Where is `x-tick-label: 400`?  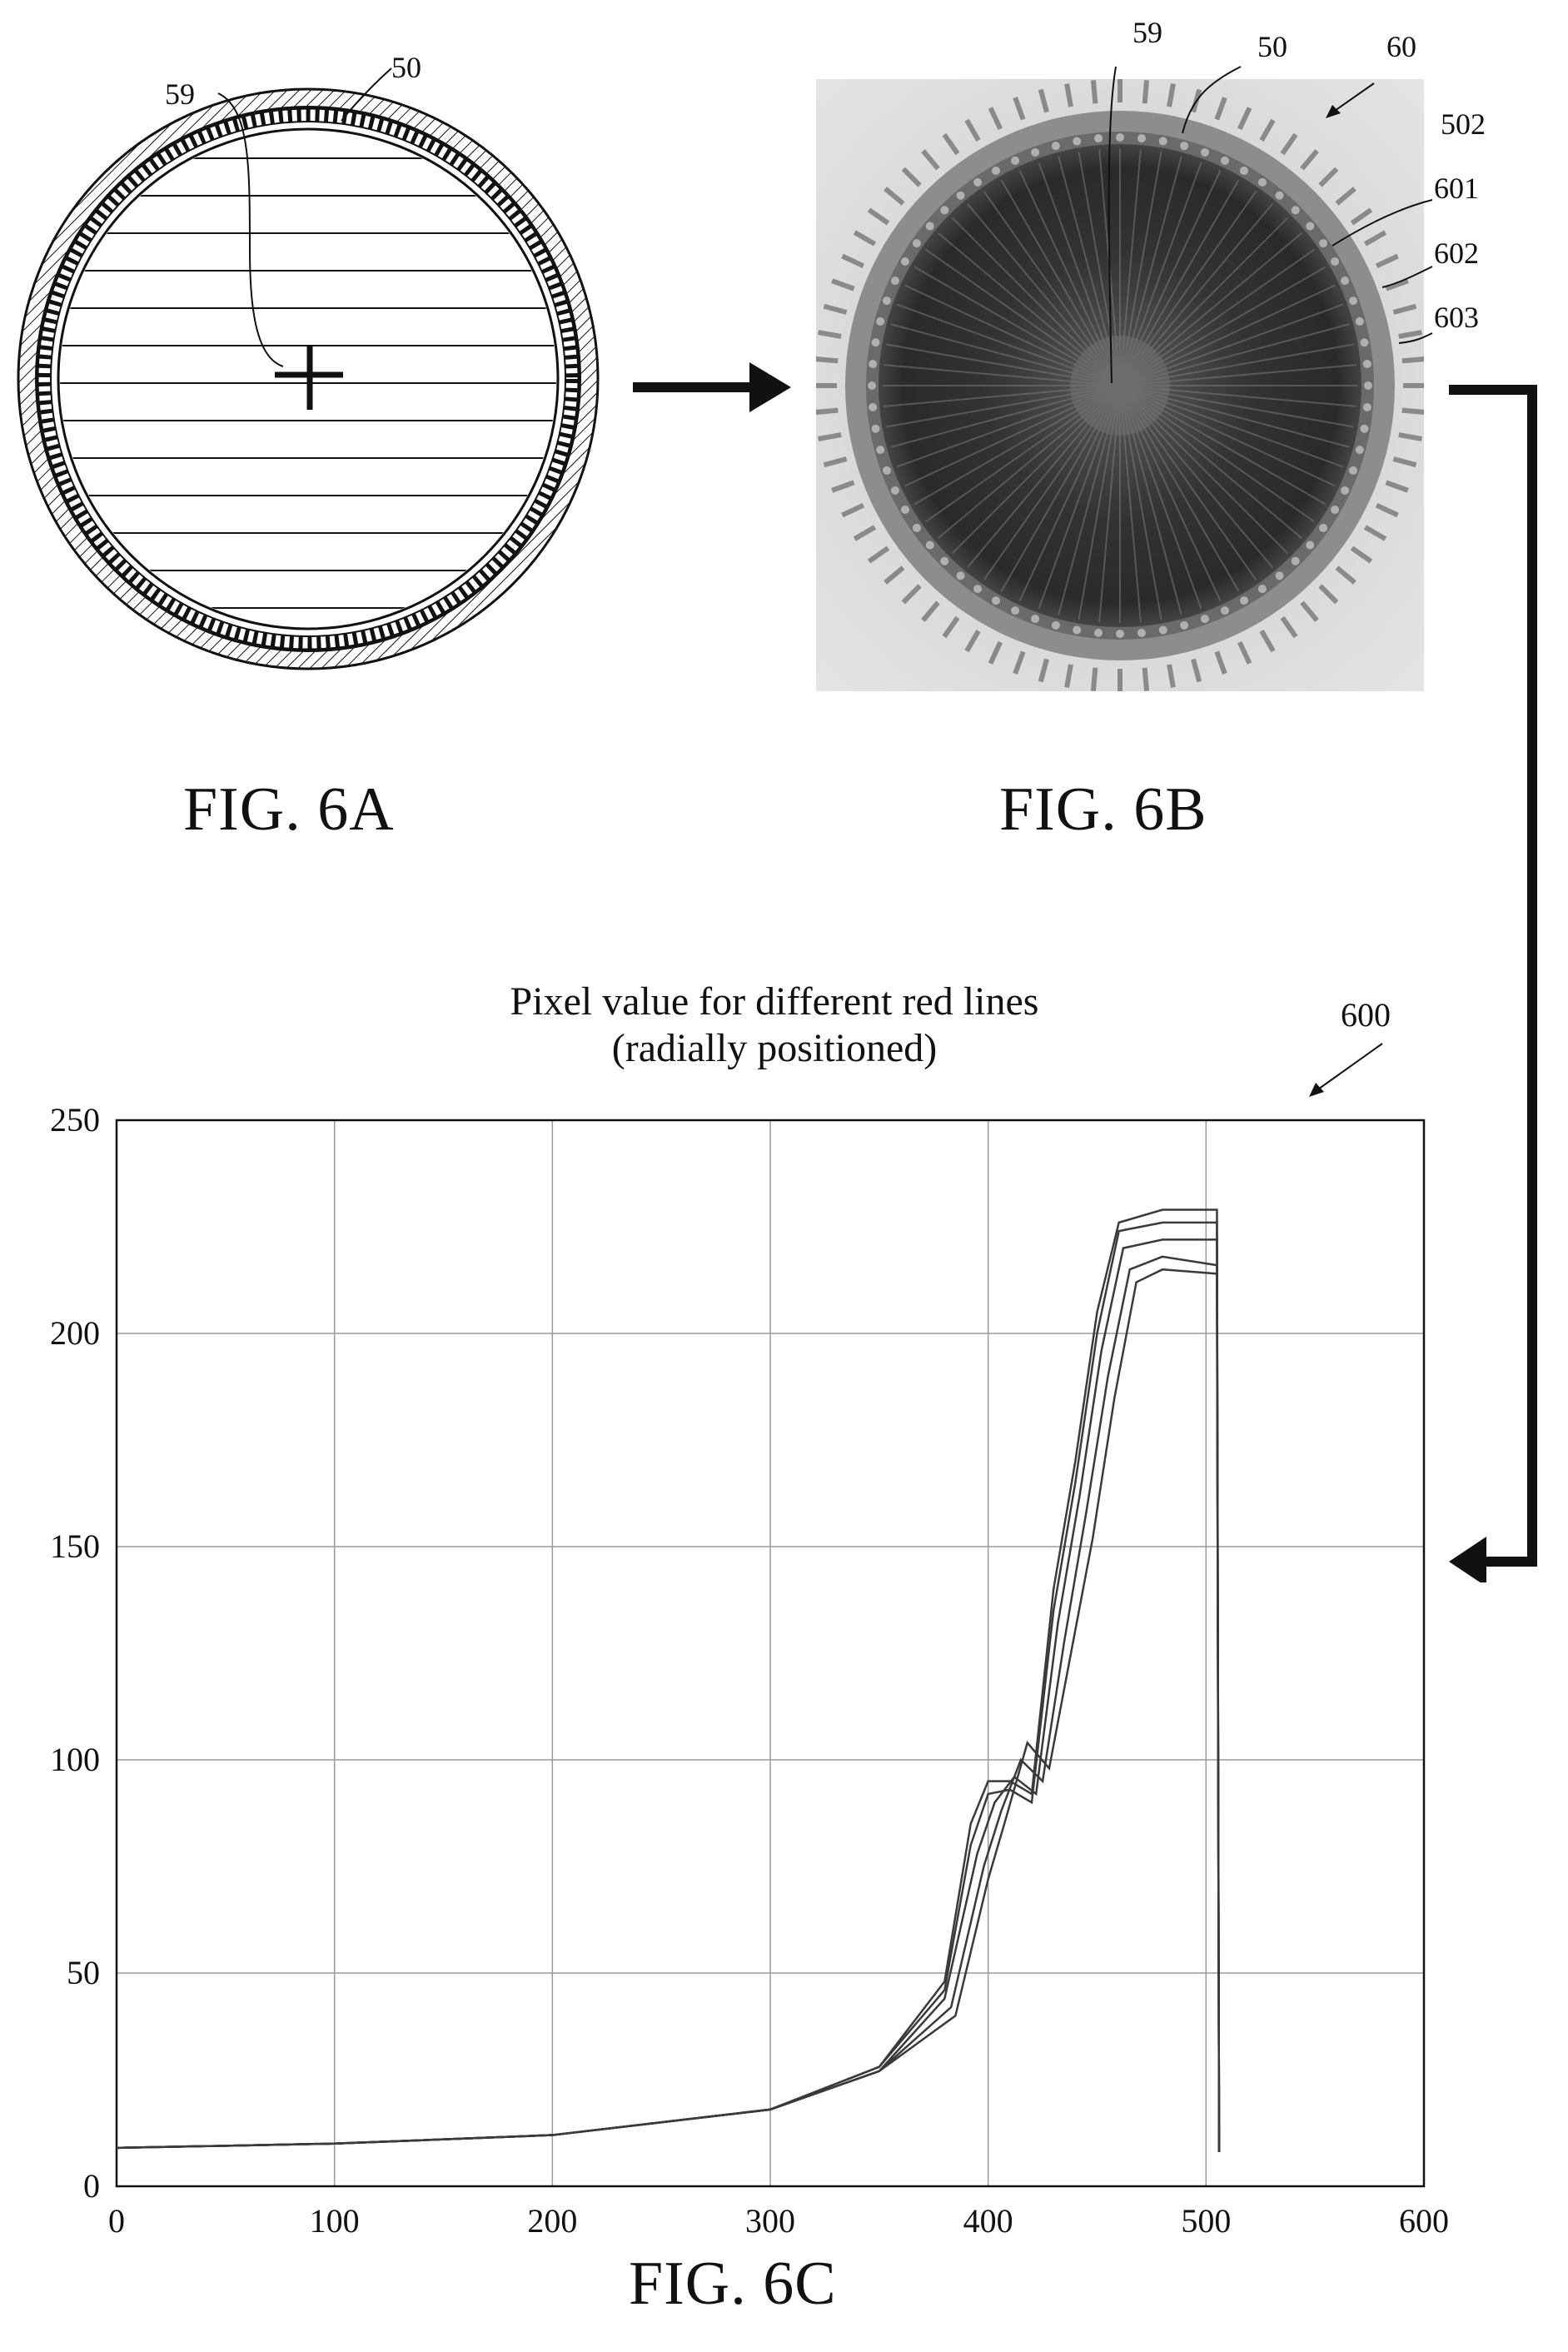
x-tick-label: 400 is located at coordinates (988, 2221).